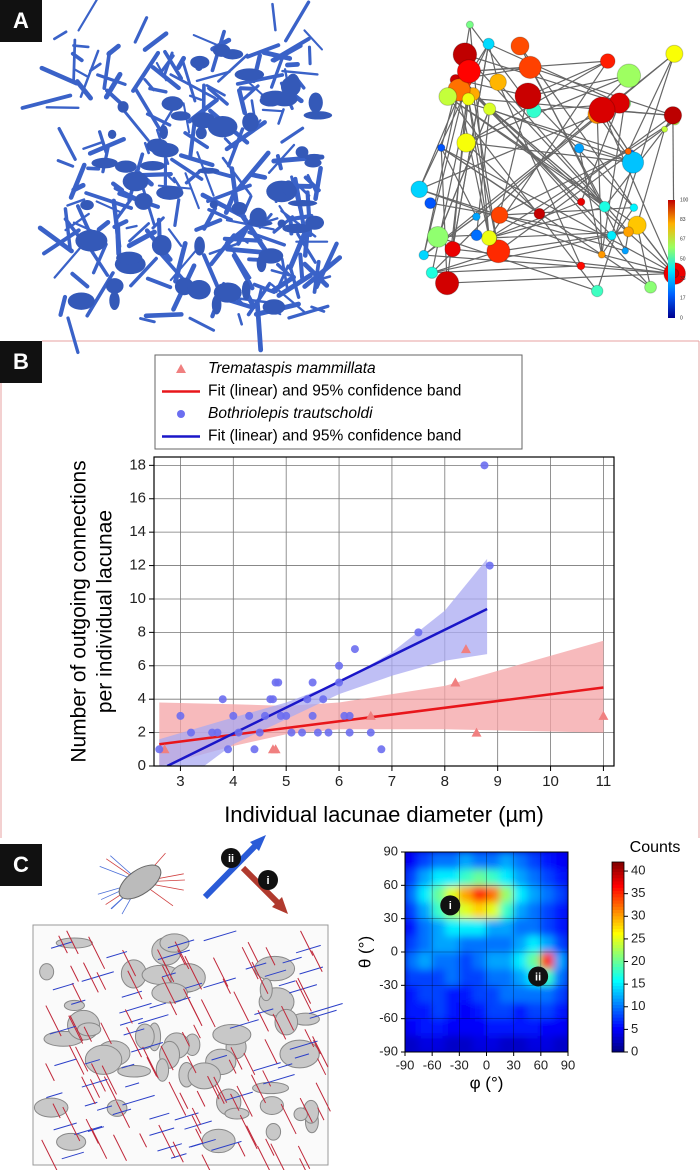 The image size is (700, 1170). What do you see at coordinates (638, 915) in the screenshot?
I see `colorbar-tick-label: 30` at bounding box center [638, 915].